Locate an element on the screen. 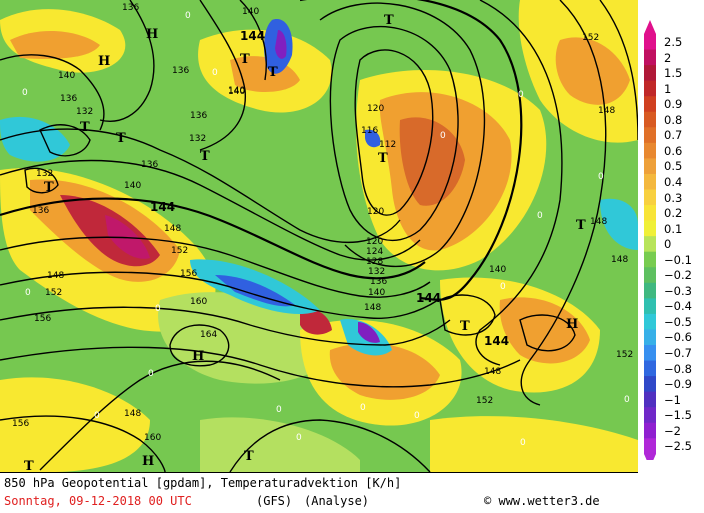 This screenshot has width=704, height=513. legend-arrow-up is located at coordinates (650, 27).